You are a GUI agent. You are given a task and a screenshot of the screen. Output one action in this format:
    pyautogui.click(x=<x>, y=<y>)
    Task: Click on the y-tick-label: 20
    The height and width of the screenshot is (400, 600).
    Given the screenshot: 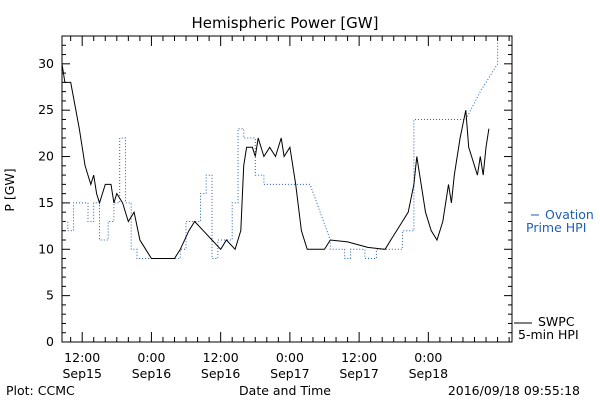 What is the action you would take?
    pyautogui.click(x=46, y=156)
    